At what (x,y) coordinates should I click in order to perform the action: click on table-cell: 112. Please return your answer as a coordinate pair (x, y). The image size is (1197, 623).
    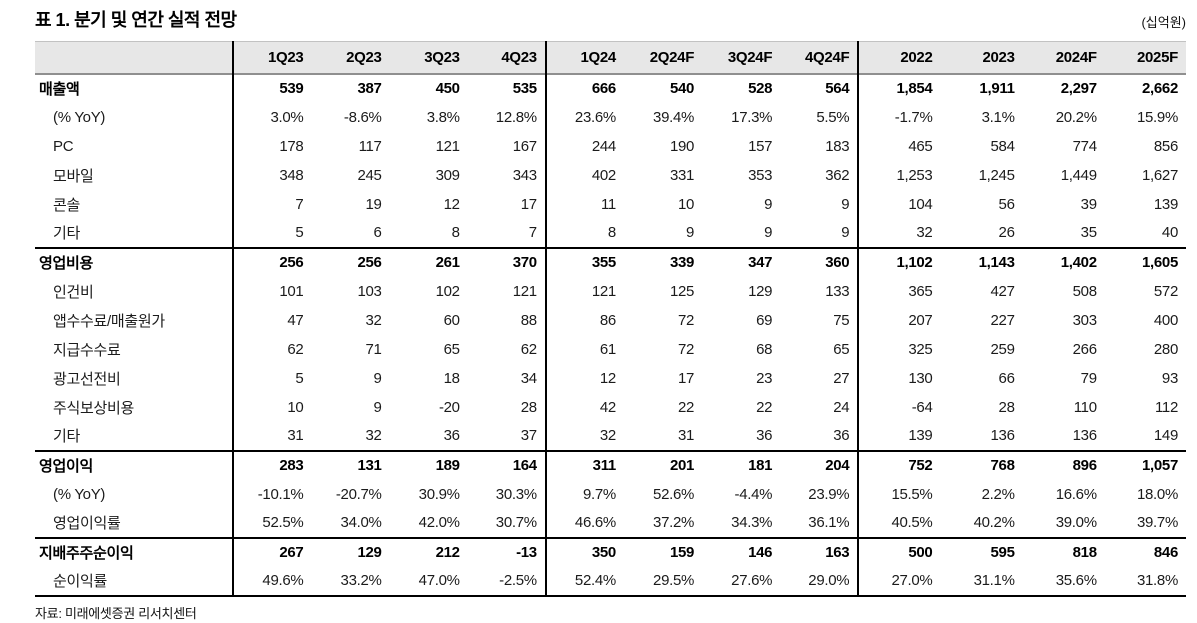
    Looking at the image, I should click on (1166, 407).